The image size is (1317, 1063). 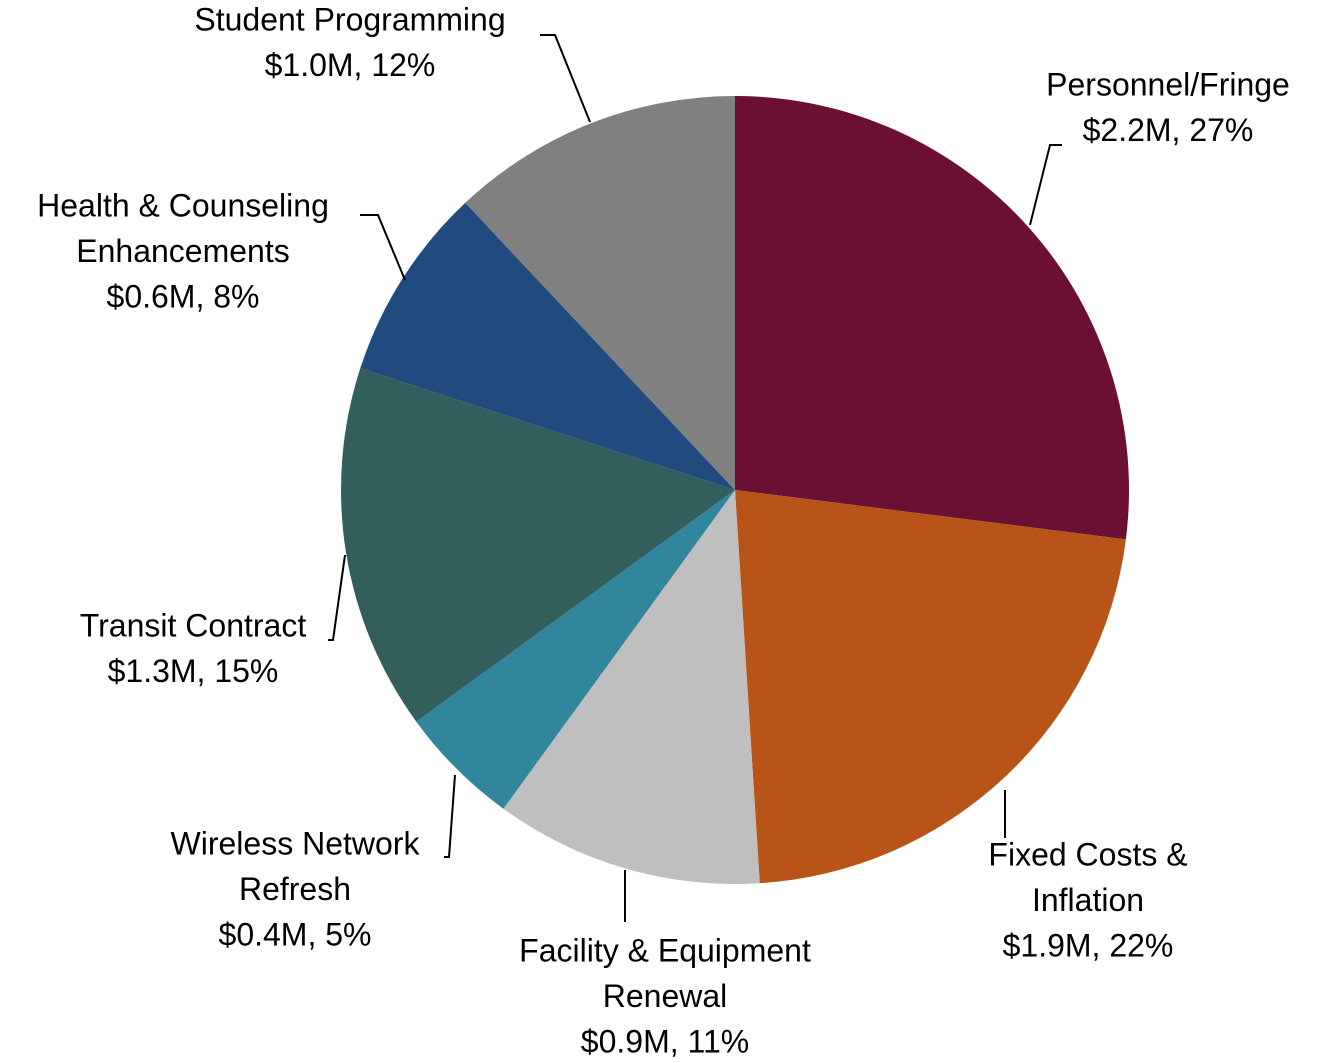 What do you see at coordinates (295, 889) in the screenshot?
I see `slice-label: Refresh` at bounding box center [295, 889].